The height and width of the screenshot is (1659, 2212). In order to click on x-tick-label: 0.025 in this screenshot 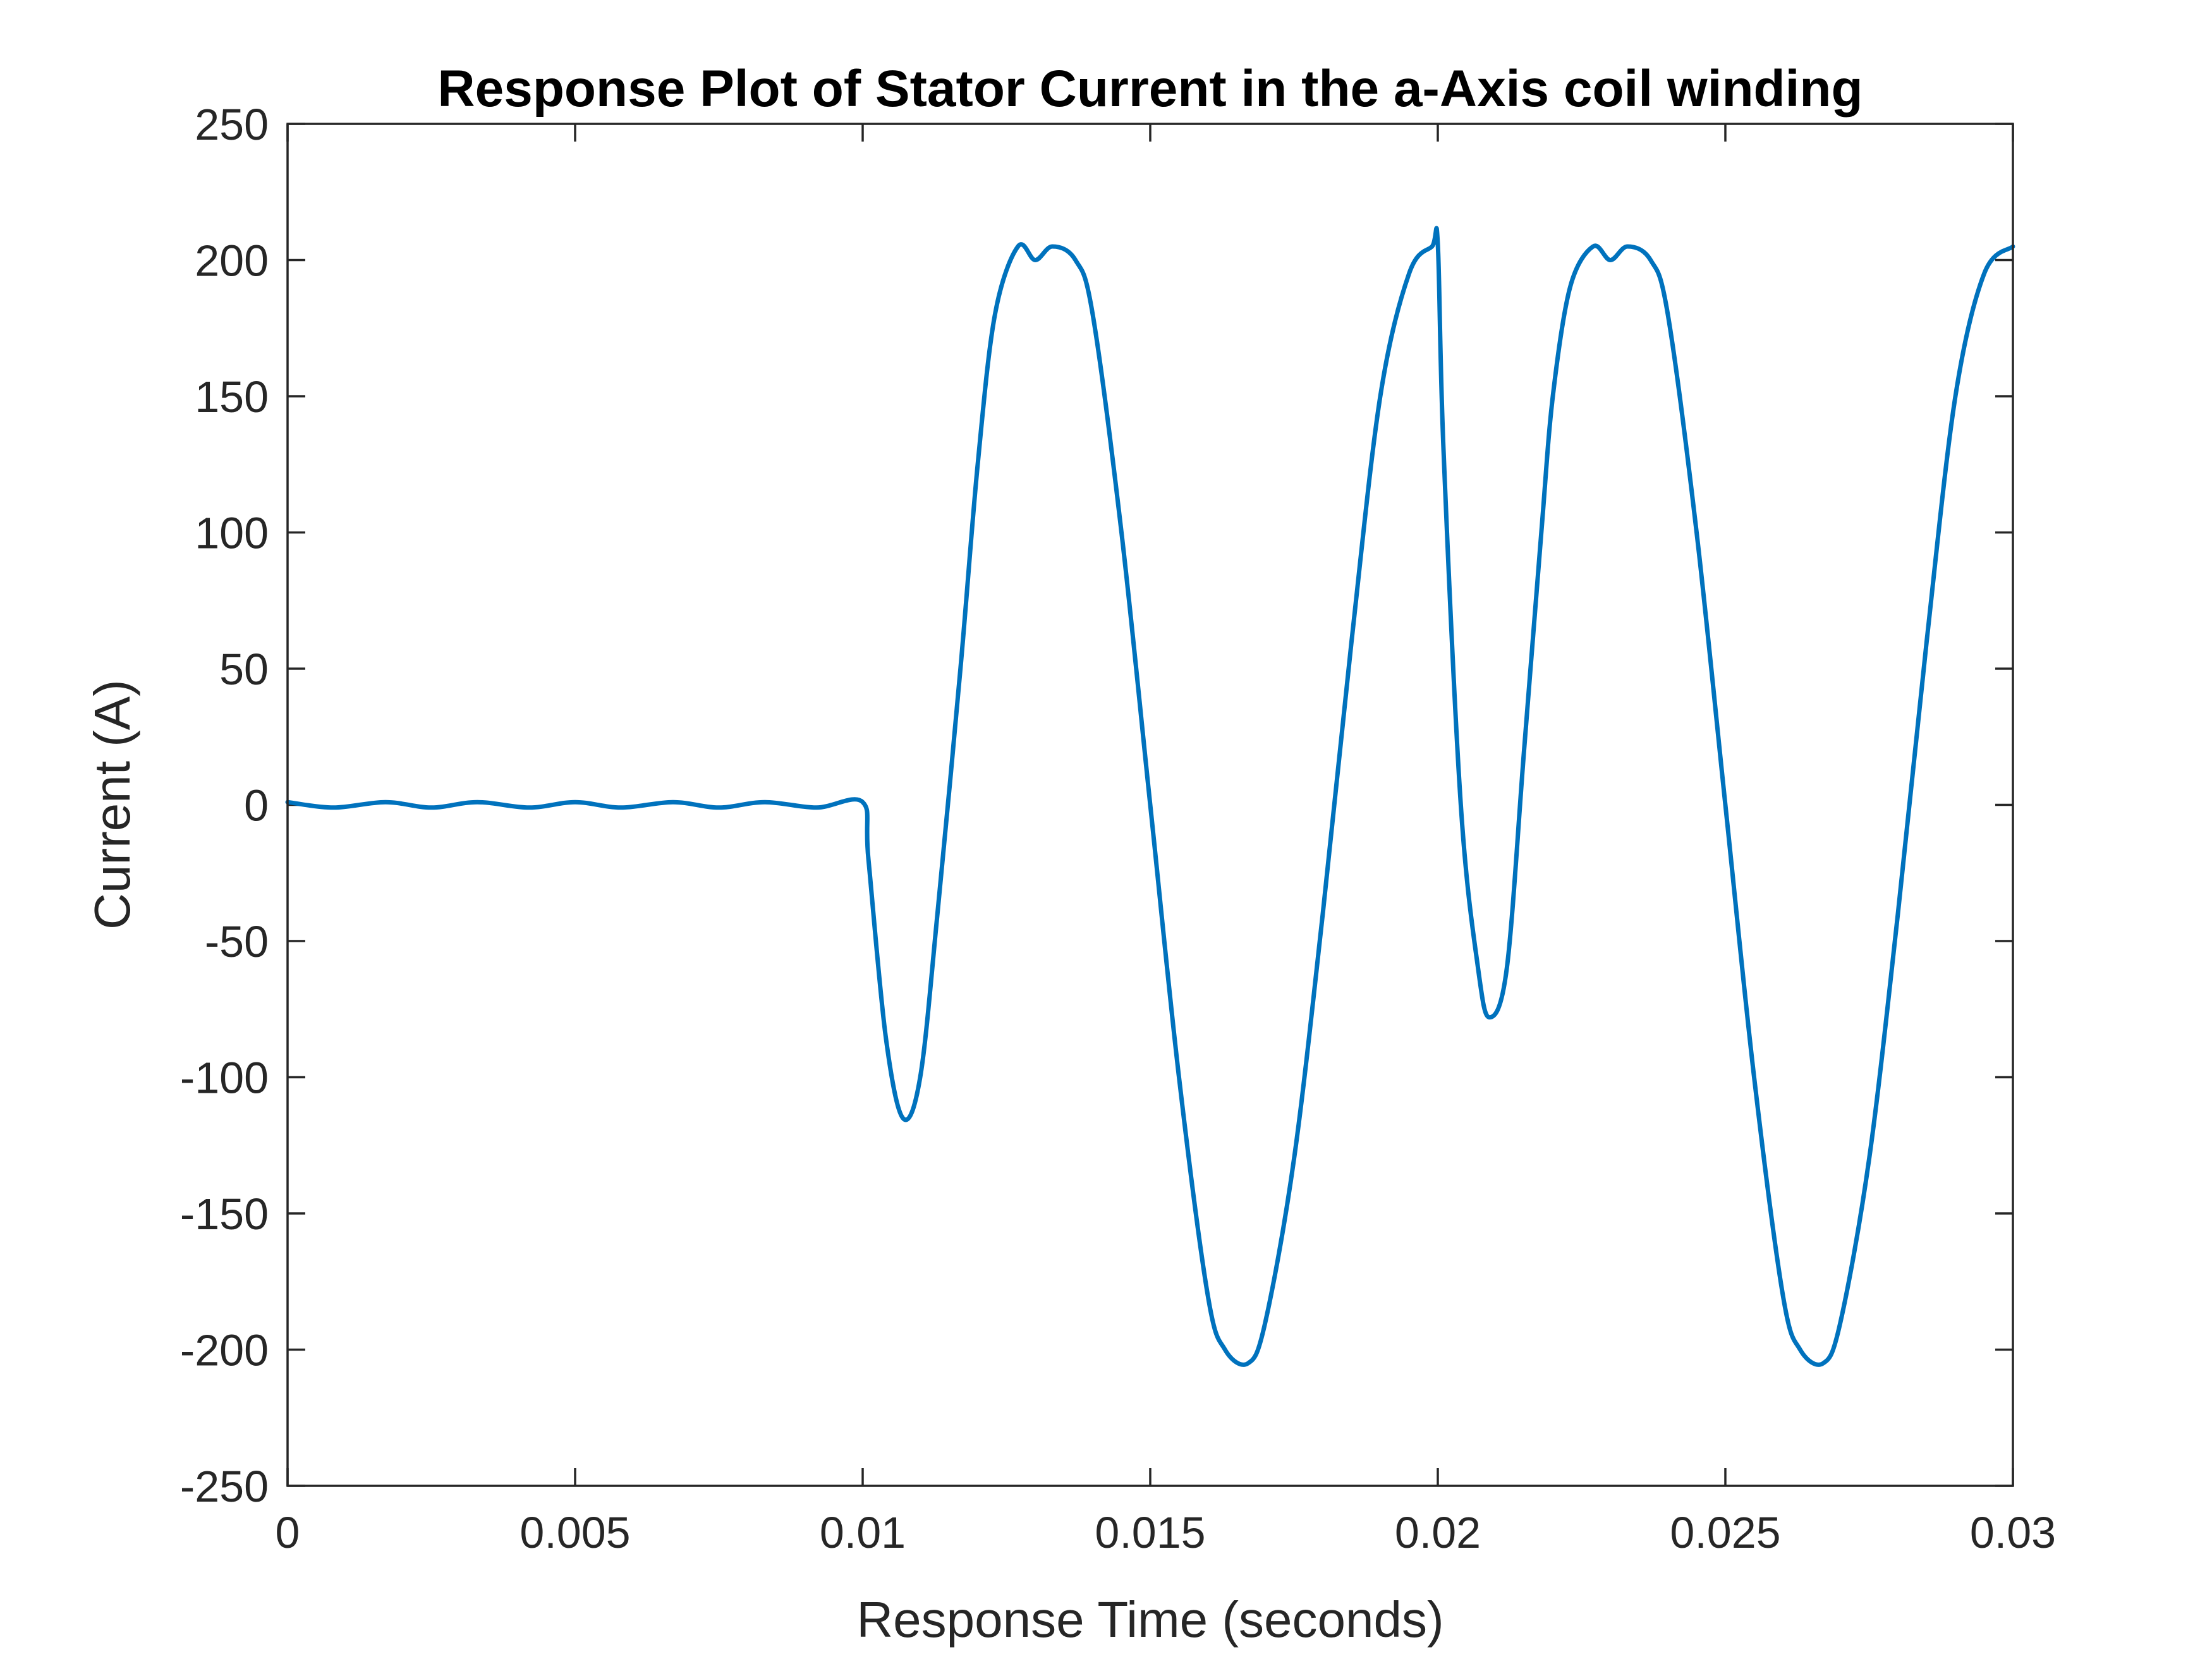, I will do `click(1725, 1532)`.